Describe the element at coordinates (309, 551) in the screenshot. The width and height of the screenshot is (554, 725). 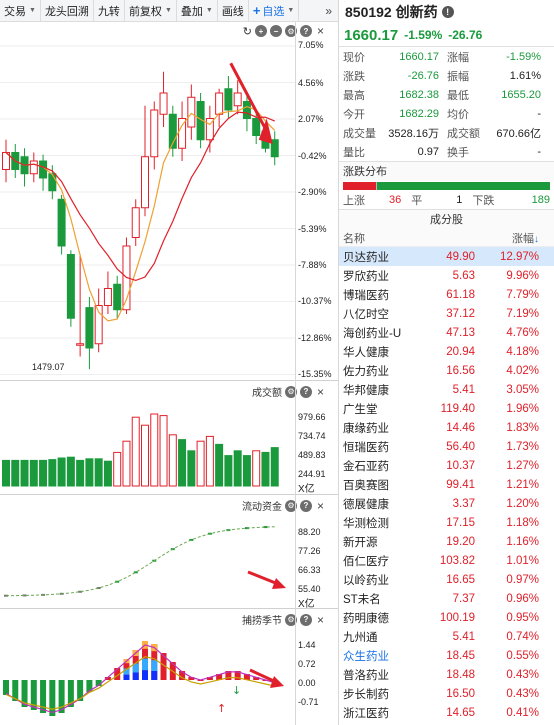
I see `flow-axis-label: 77.26` at that location.